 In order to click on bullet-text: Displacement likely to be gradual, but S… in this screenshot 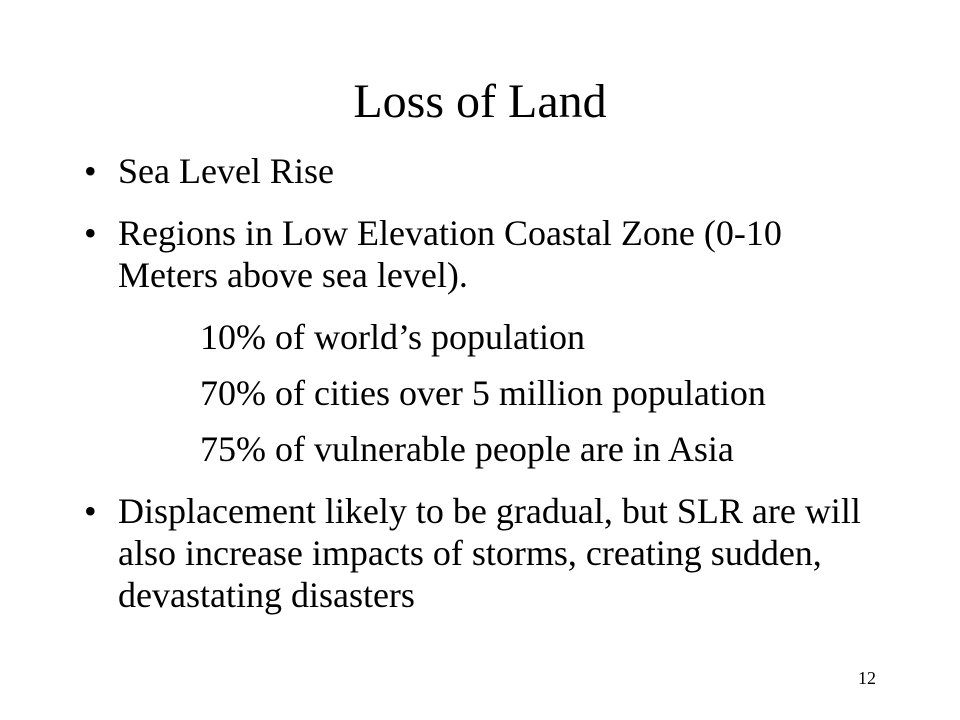, I will do `click(489, 553)`.